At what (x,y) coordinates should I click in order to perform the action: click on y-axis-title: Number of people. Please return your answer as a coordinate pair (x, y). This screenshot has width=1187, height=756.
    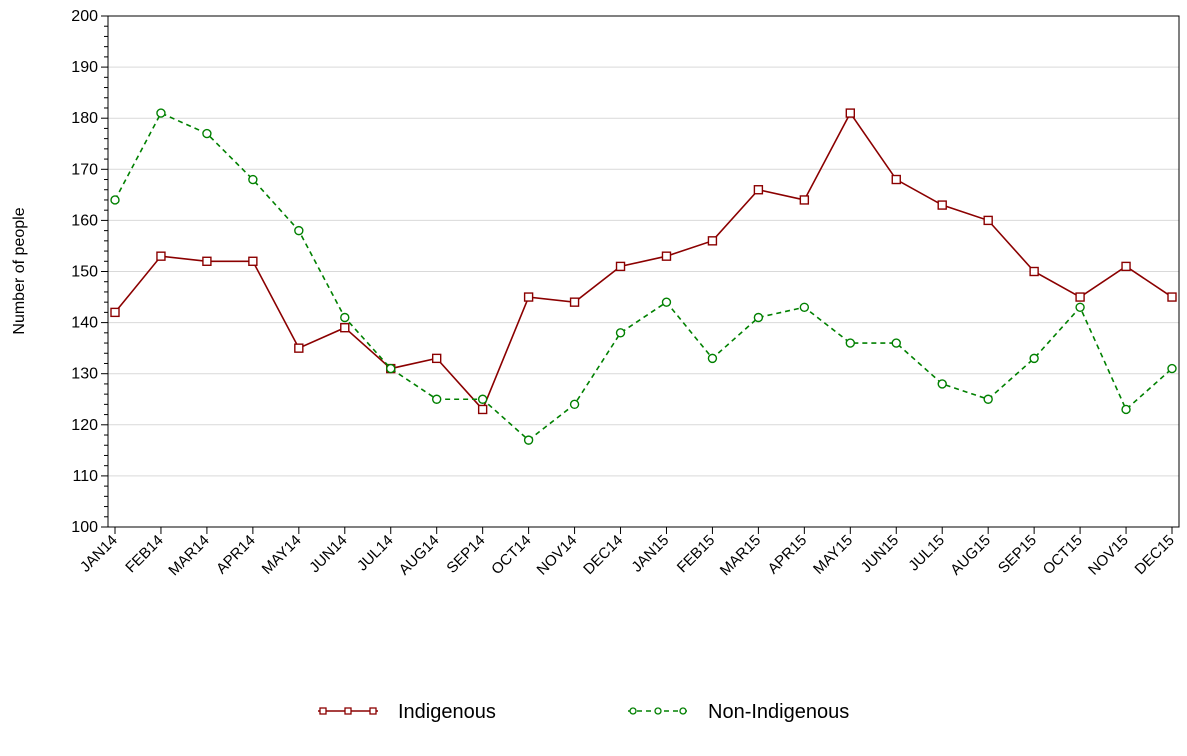
    Looking at the image, I should click on (19, 270).